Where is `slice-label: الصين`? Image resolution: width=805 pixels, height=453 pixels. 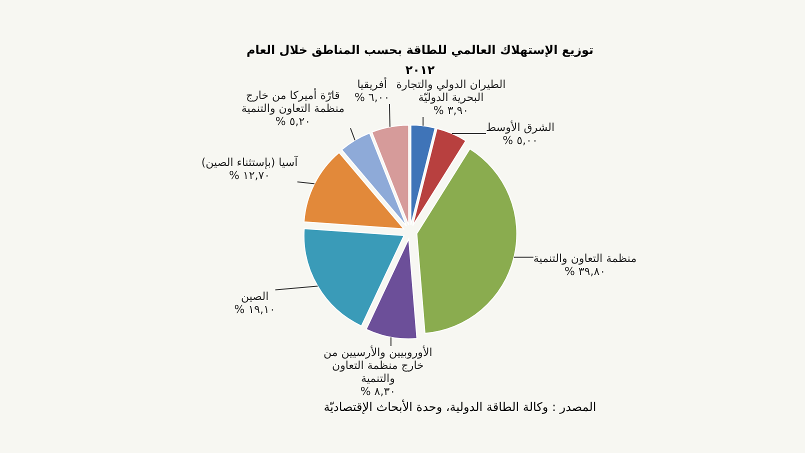 slice-label: الصين is located at coordinates (255, 296).